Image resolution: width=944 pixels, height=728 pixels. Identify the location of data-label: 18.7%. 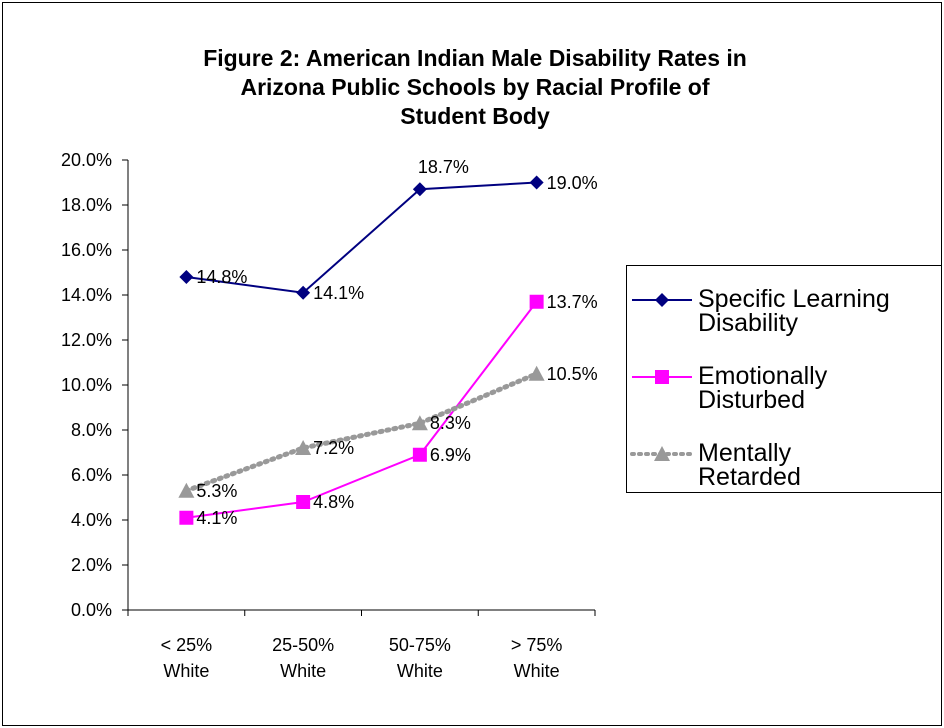
(443, 167).